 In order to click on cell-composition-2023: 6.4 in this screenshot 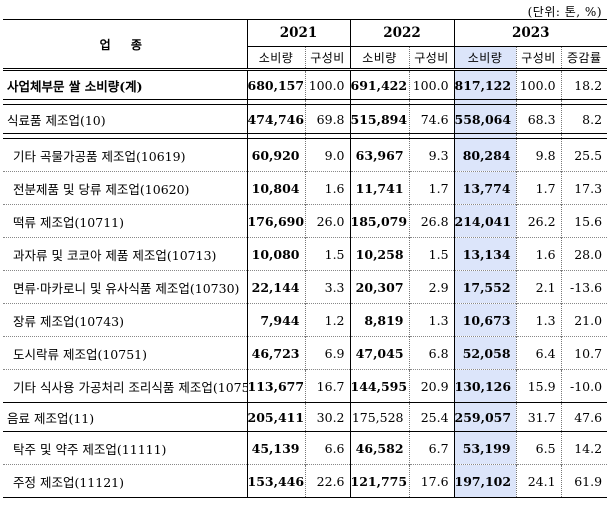, I will do `click(538, 353)`.